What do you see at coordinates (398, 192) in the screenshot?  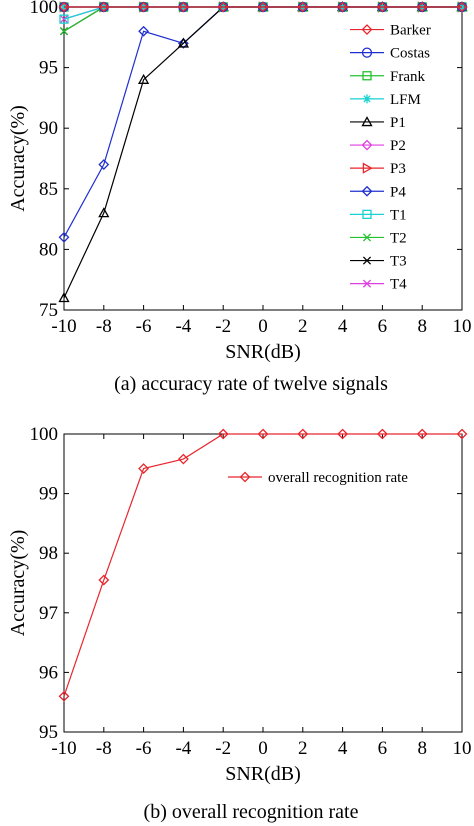 I see `legend-label: P4` at bounding box center [398, 192].